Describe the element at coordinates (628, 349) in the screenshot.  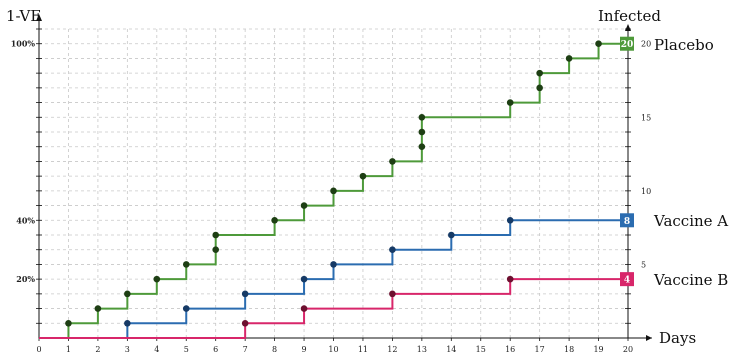
I see `x-tick-label: 20` at that location.